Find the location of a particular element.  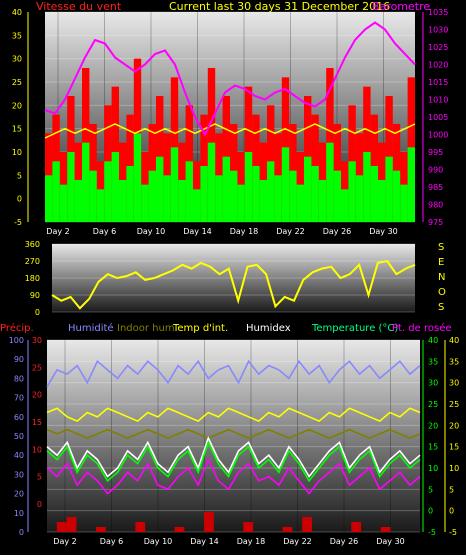

left-axis-ticks: 40 35 30 25 20 15 10 5 0 -5 is located at coordinates (17, 117).